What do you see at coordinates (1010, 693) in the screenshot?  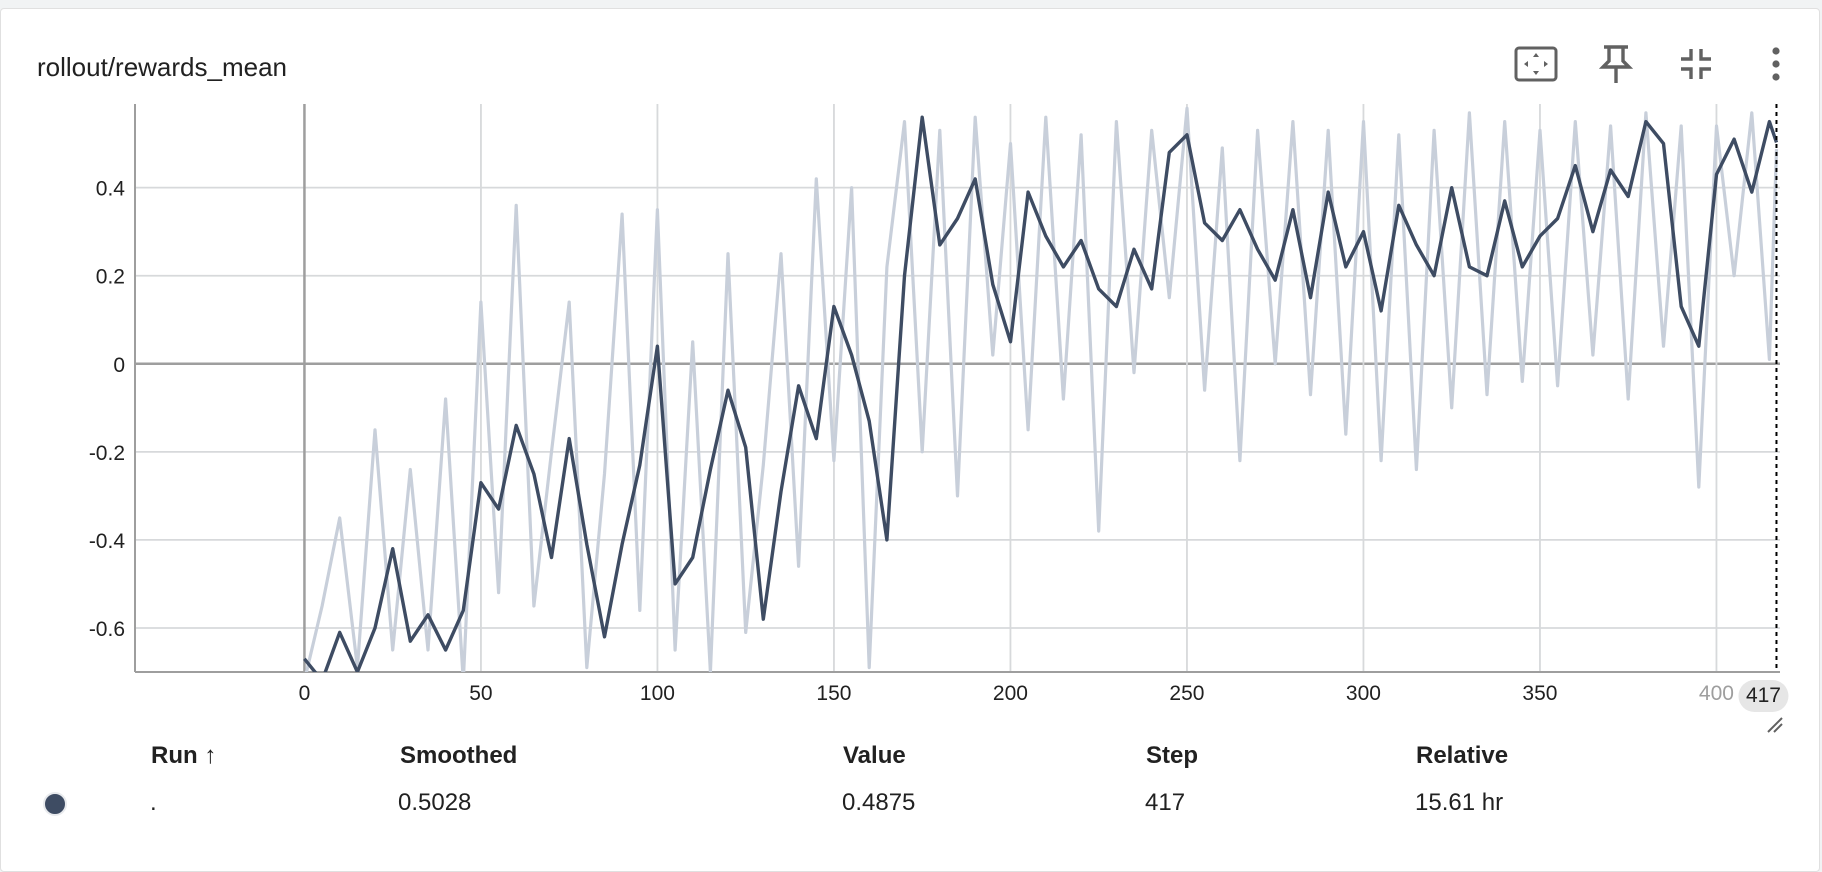 I see `x-tick-label: 200` at bounding box center [1010, 693].